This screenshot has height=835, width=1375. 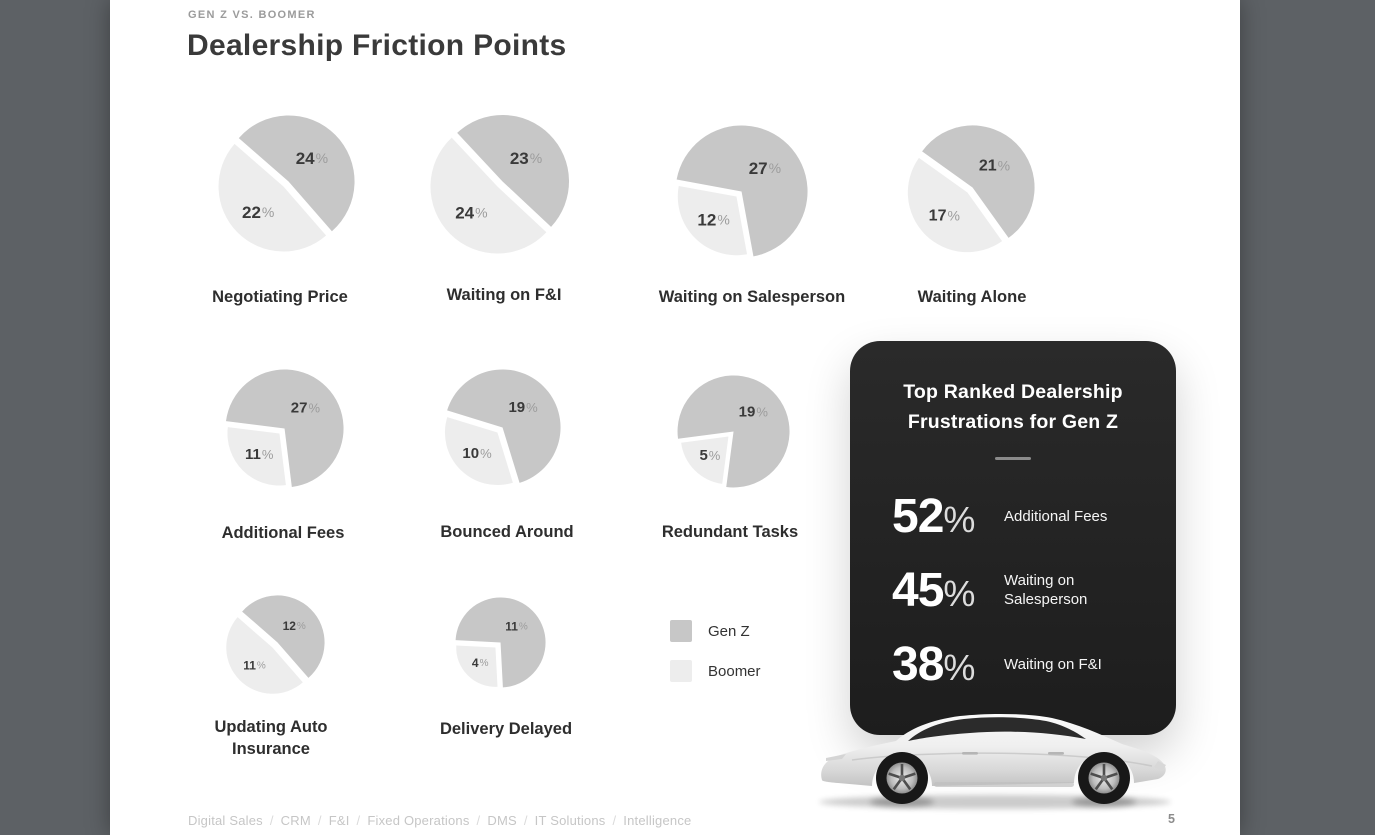 I want to click on svg-text: 21%, so click(x=994, y=165).